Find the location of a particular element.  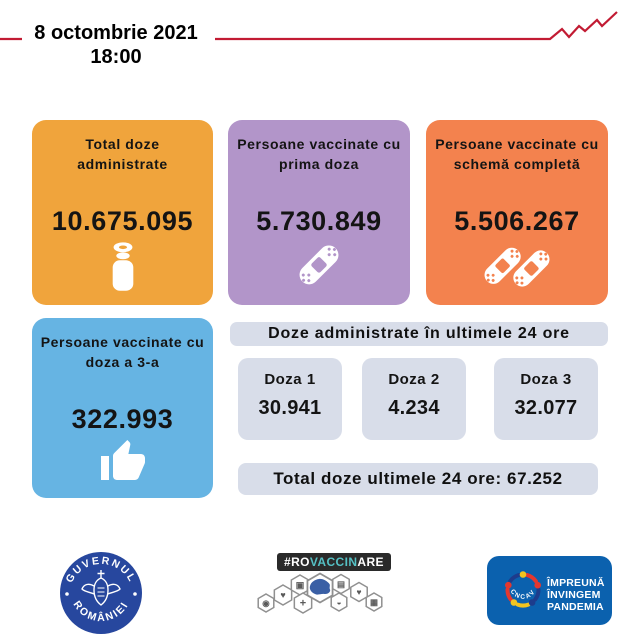

report-datetime: 8 octombrie 2021 18:00 is located at coordinates (116, 45).